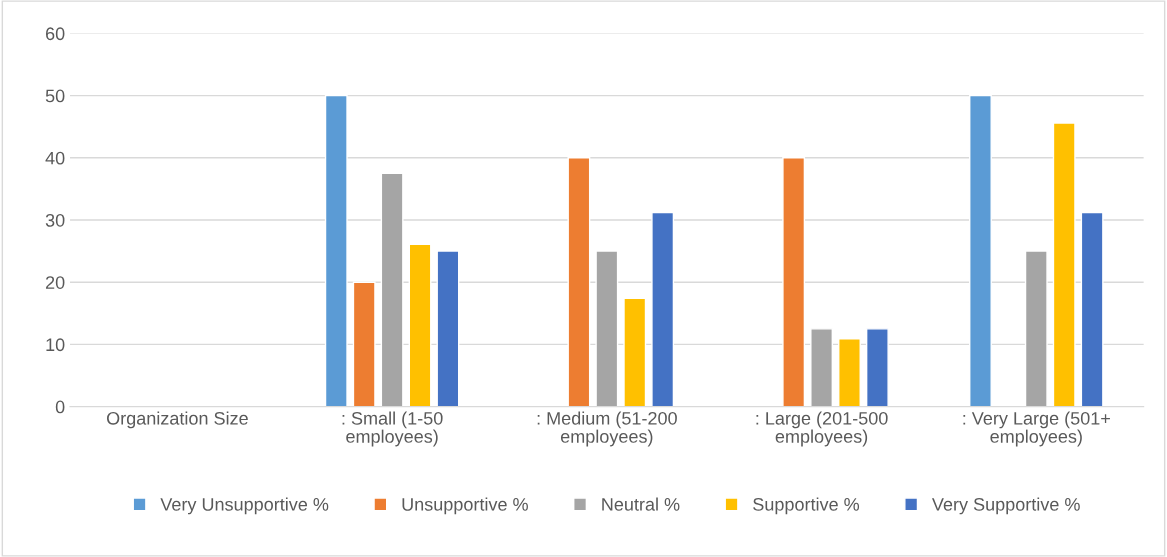 This screenshot has width=1167, height=557. What do you see at coordinates (55, 158) in the screenshot?
I see `y-tick-label: 40` at bounding box center [55, 158].